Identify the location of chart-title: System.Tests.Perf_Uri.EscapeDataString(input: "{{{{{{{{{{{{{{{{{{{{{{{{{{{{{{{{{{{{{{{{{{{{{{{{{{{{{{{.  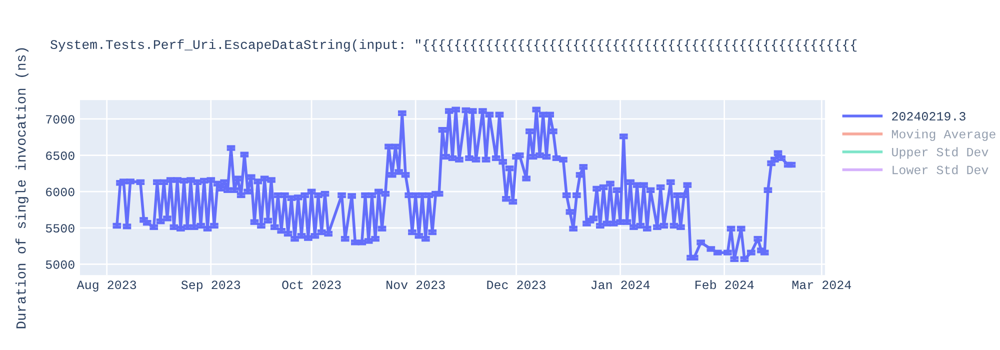
(453, 45).